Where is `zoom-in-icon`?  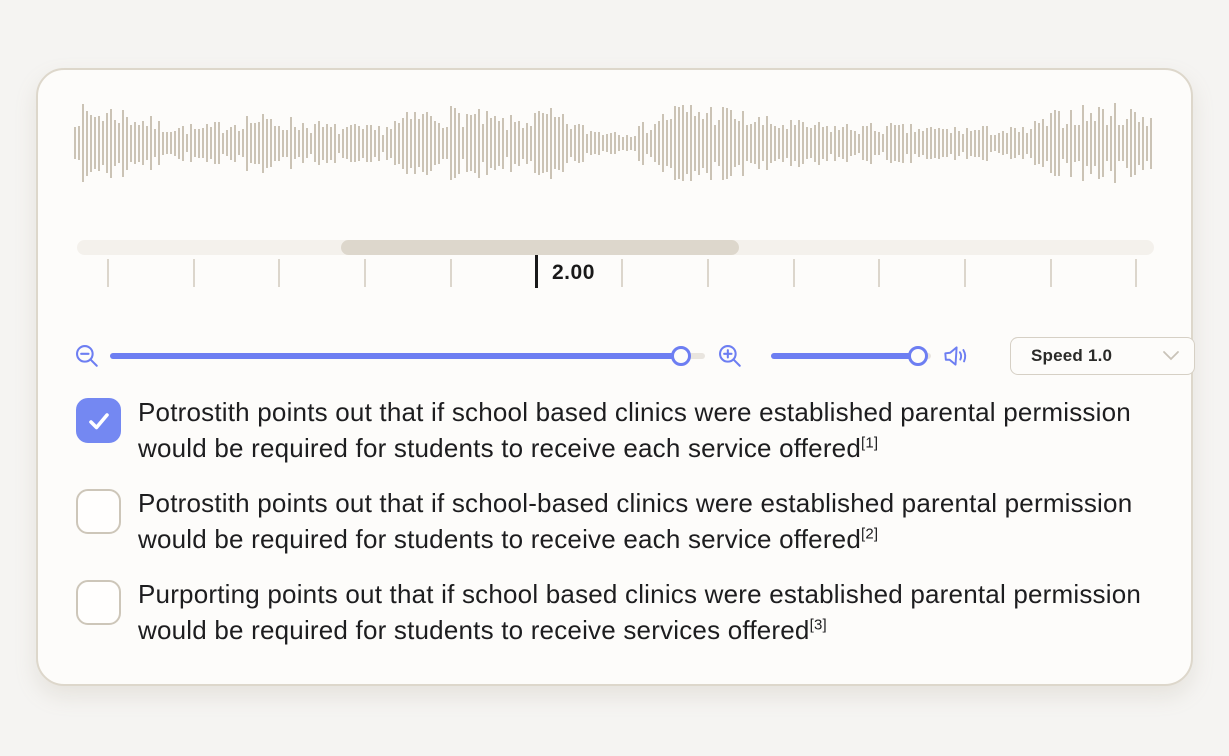
zoom-in-icon is located at coordinates (730, 356).